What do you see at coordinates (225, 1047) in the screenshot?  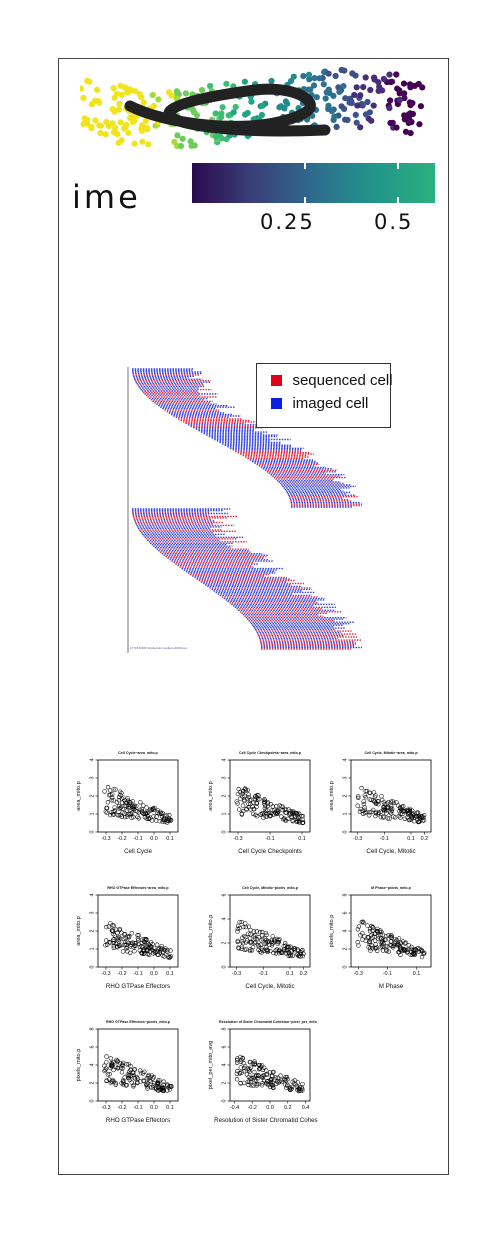 I see `y-tick-label: 6` at bounding box center [225, 1047].